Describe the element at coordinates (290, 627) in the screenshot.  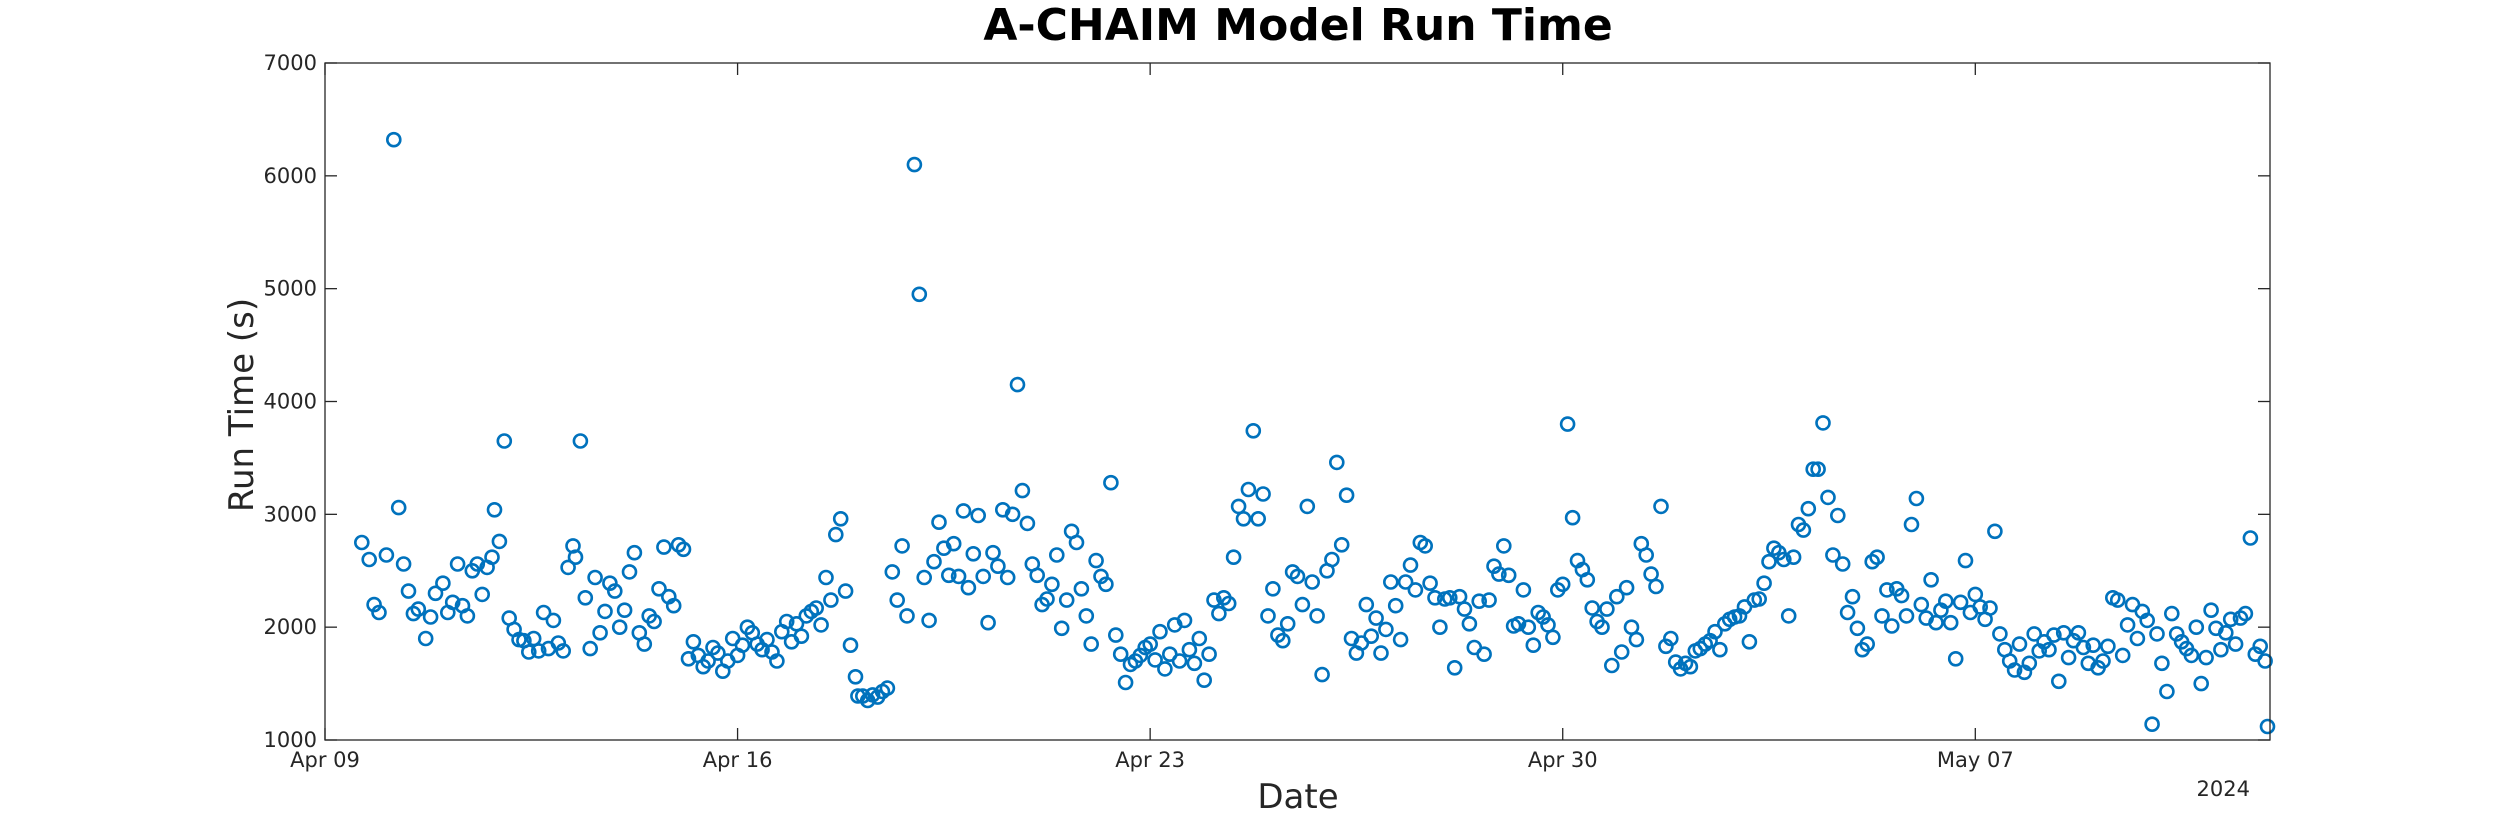
I see `y-tick-label: 2000` at that location.